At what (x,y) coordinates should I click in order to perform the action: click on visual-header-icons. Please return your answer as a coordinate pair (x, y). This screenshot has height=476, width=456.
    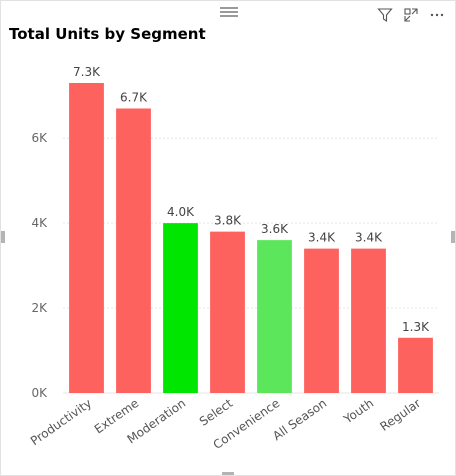
    Looking at the image, I should click on (411, 15).